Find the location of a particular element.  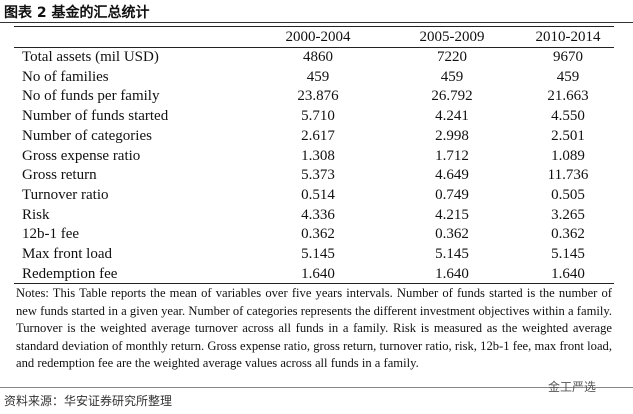

cell-value: 1.308 is located at coordinates (318, 155).